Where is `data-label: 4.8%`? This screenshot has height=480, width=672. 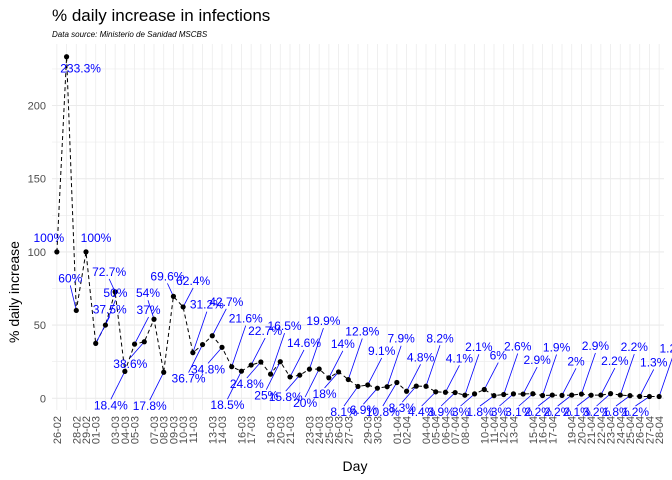 data-label: 4.8% is located at coordinates (421, 357).